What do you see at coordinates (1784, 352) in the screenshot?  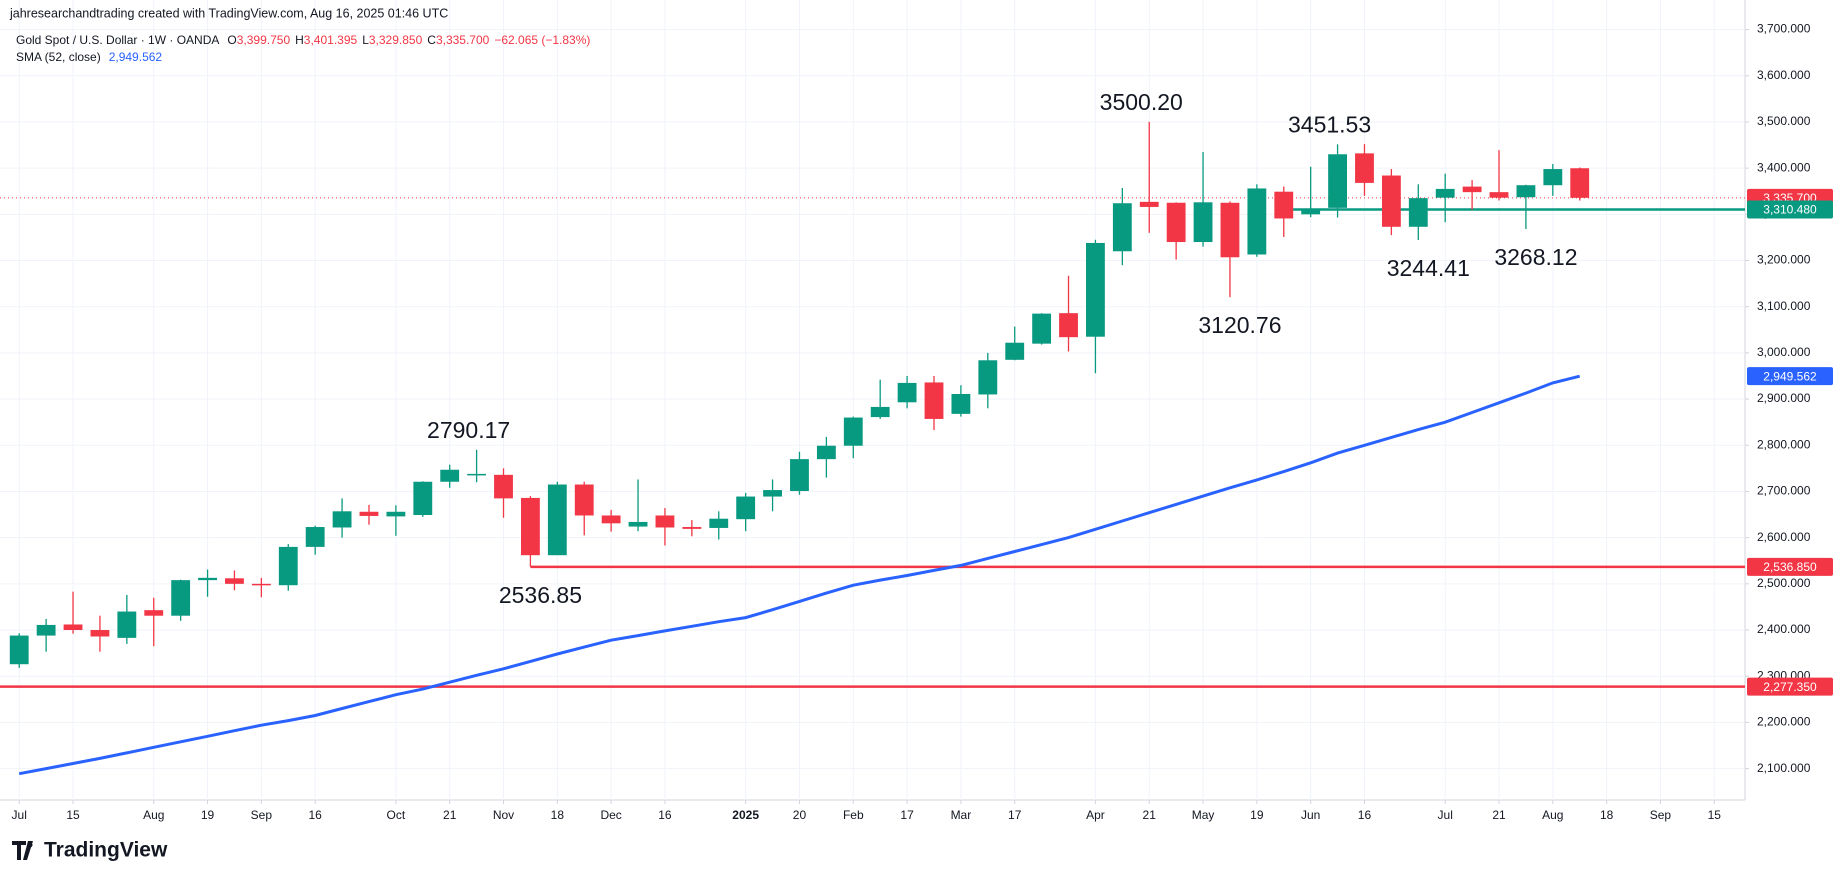 I see `y-tick-label: 3,000.000` at bounding box center [1784, 352].